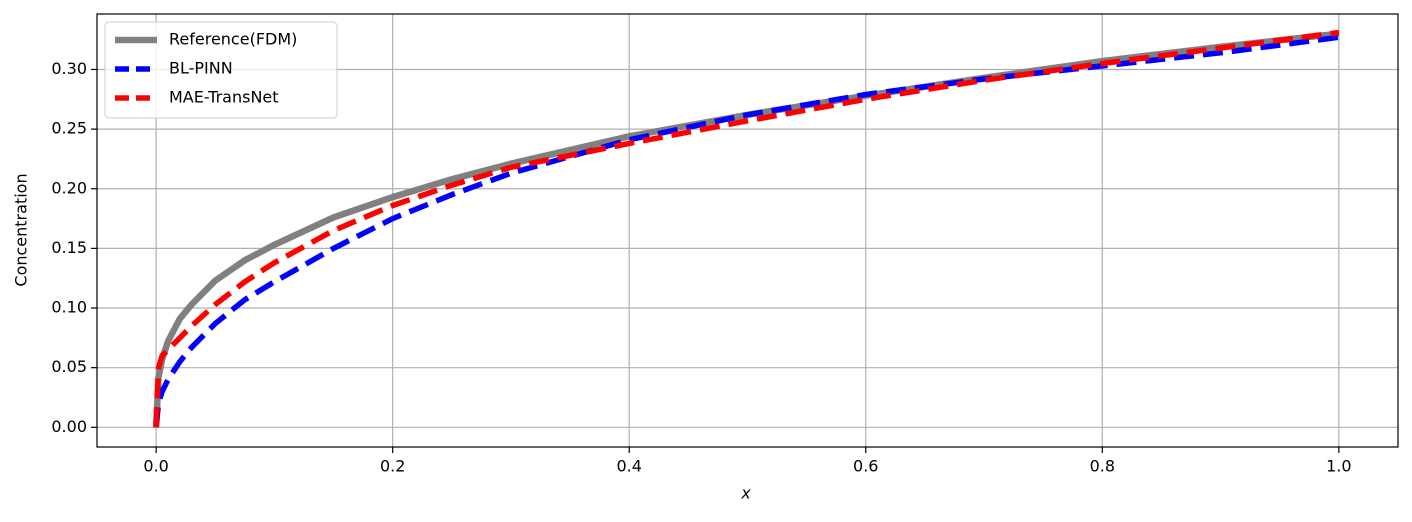 This screenshot has width=1412, height=522. What do you see at coordinates (69, 187) in the screenshot?
I see `y-tick-label: 0.20` at bounding box center [69, 187].